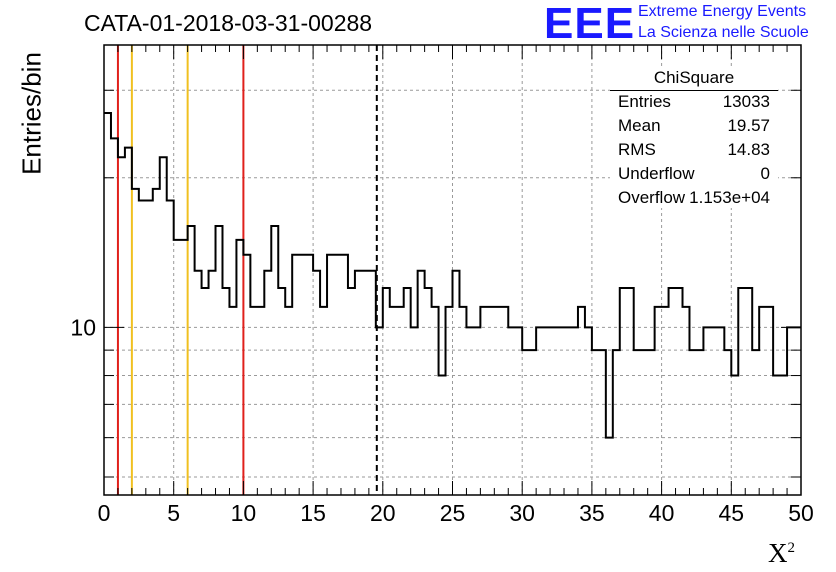 The width and height of the screenshot is (836, 572). Describe the element at coordinates (722, 11) in the screenshot. I see `logo-text-line-1: Extreme Energy Events` at that location.